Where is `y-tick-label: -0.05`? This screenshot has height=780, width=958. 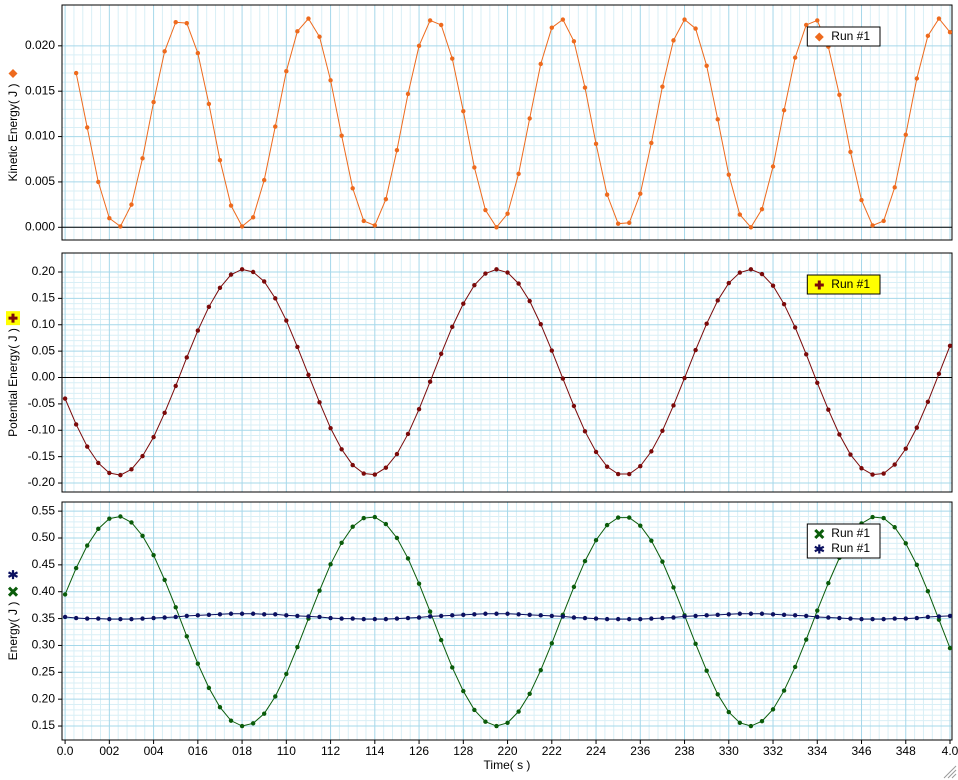 y-tick-label: -0.05 is located at coordinates (42, 403).